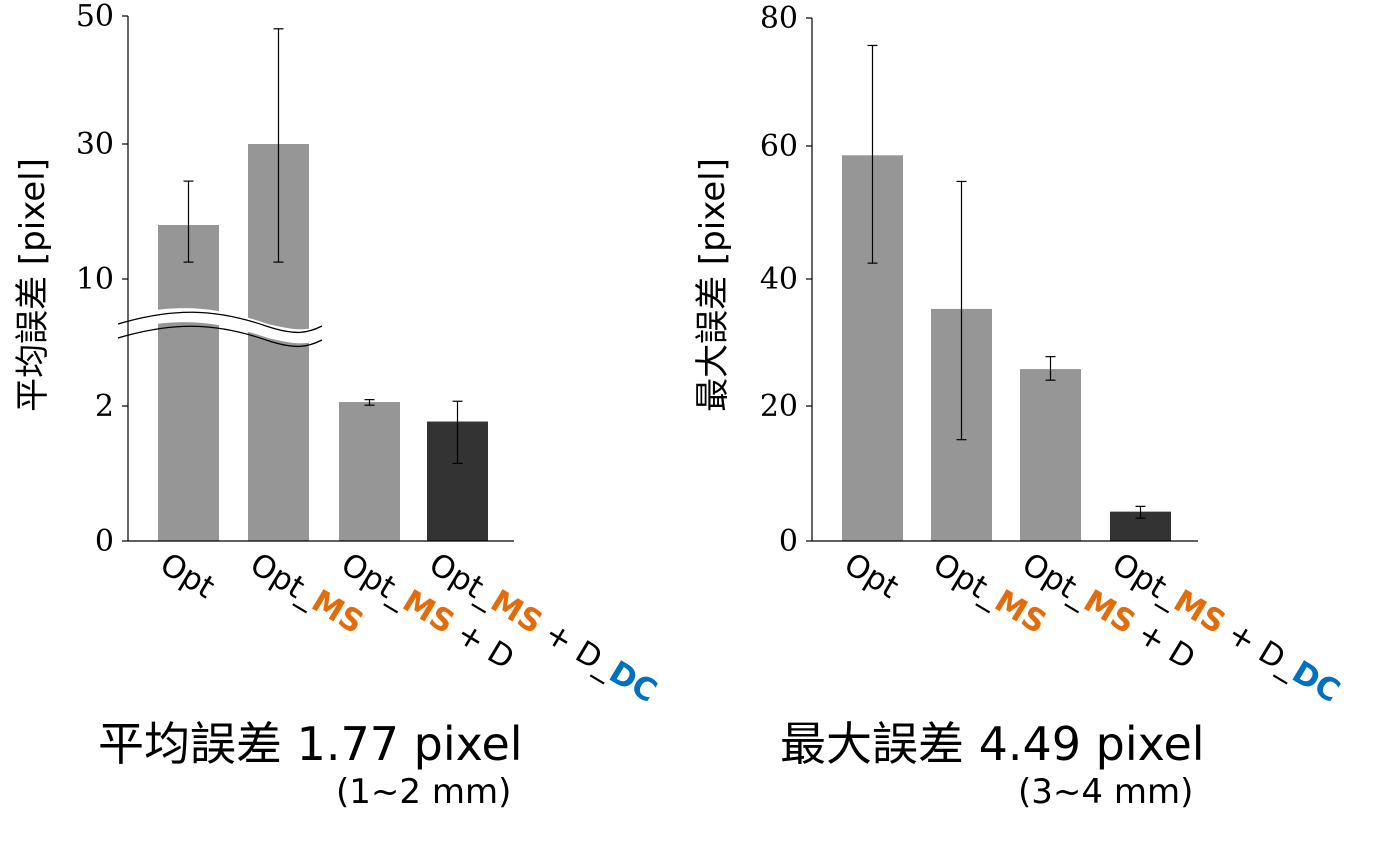 The width and height of the screenshot is (1381, 846). I want to click on y-axis-label: 平均誤差 [pixel], so click(33, 285).